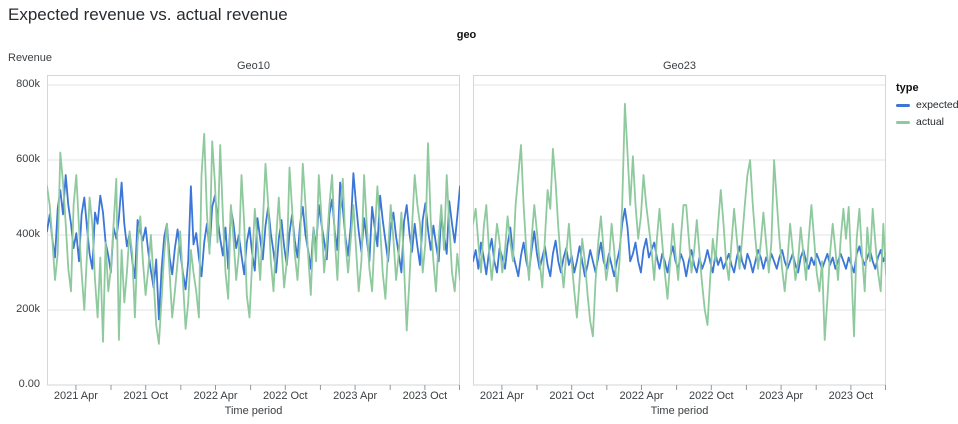 This screenshot has width=958, height=424. I want to click on expected-line-swatch, so click(903, 105).